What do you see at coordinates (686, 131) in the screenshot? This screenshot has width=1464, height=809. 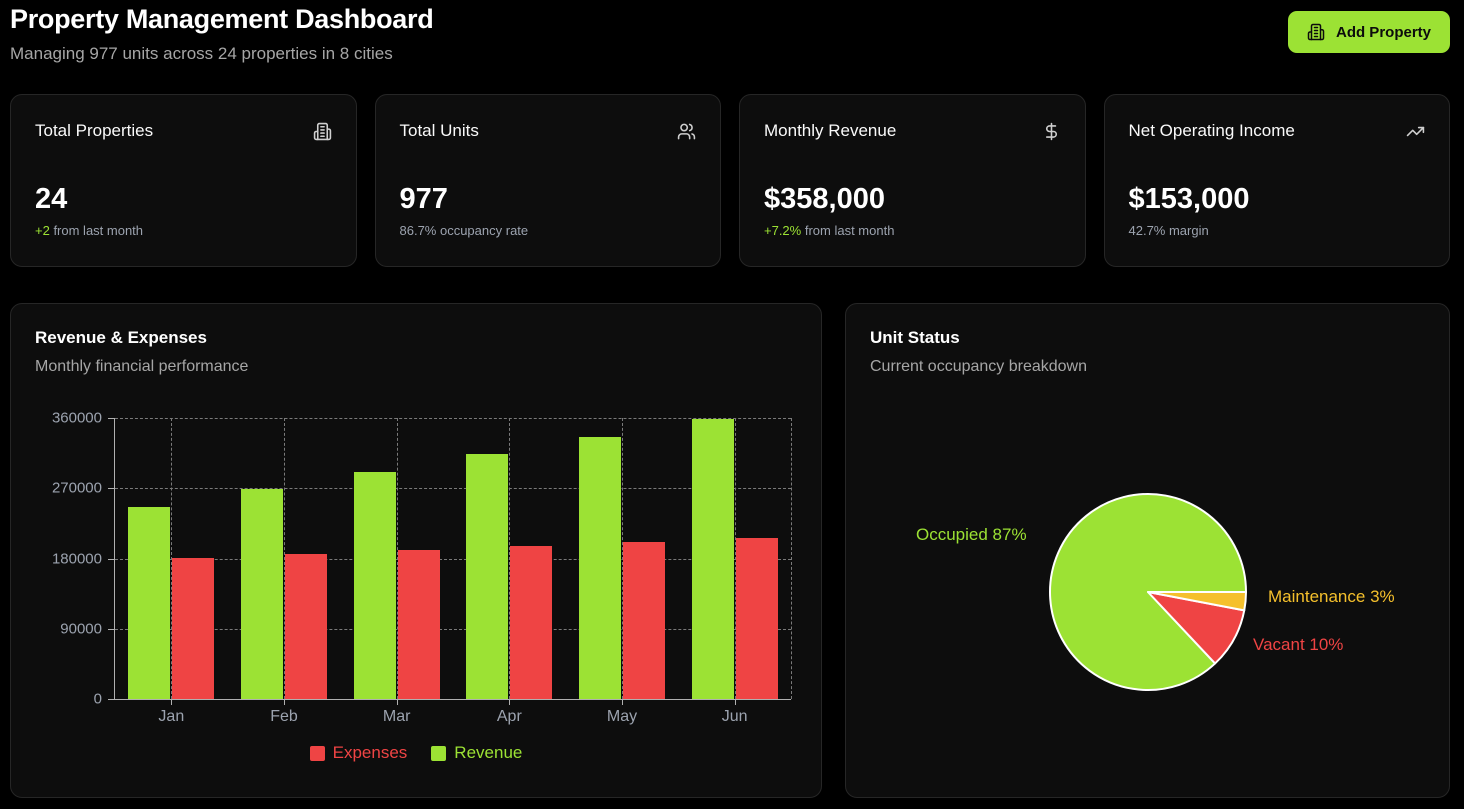 I see `users-icon` at bounding box center [686, 131].